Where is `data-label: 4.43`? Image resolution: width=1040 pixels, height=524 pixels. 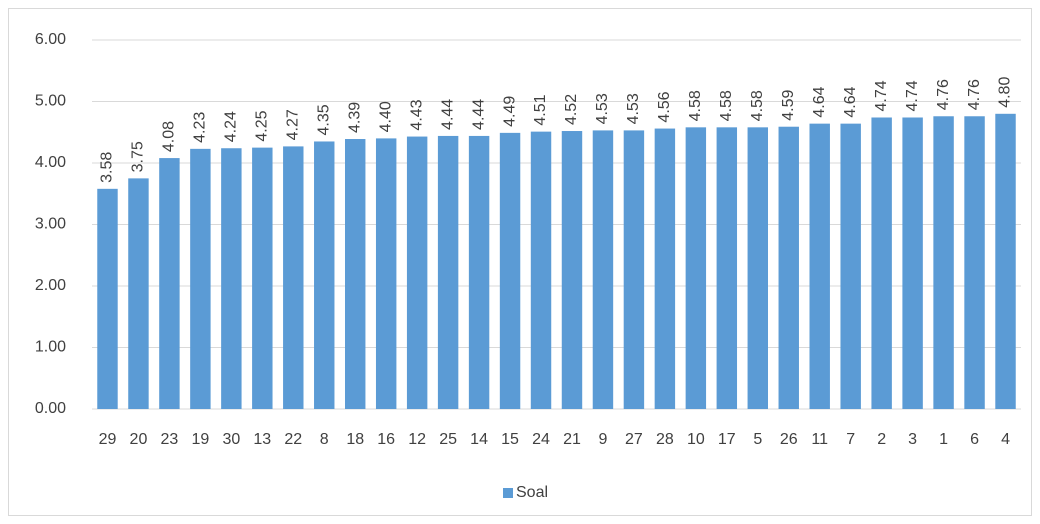 data-label: 4.43 is located at coordinates (416, 114).